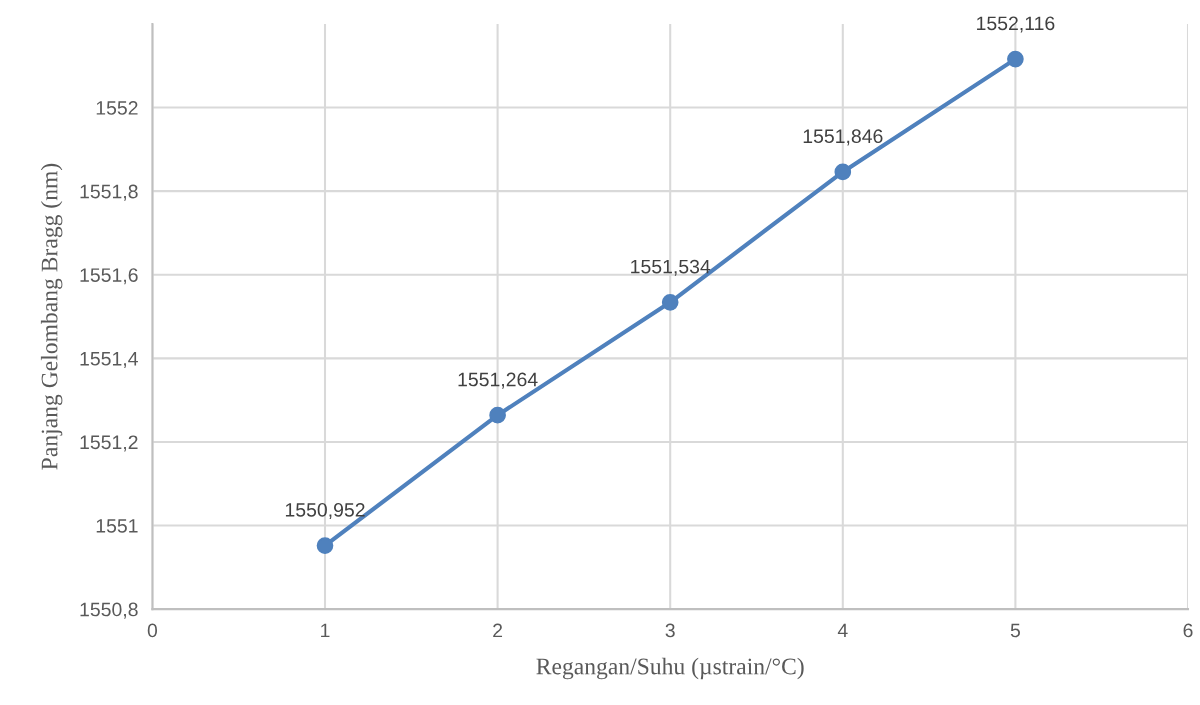  Describe the element at coordinates (670, 668) in the screenshot. I see `x-axis-title: Regangan/Suhu (µstrain/°C)` at that location.